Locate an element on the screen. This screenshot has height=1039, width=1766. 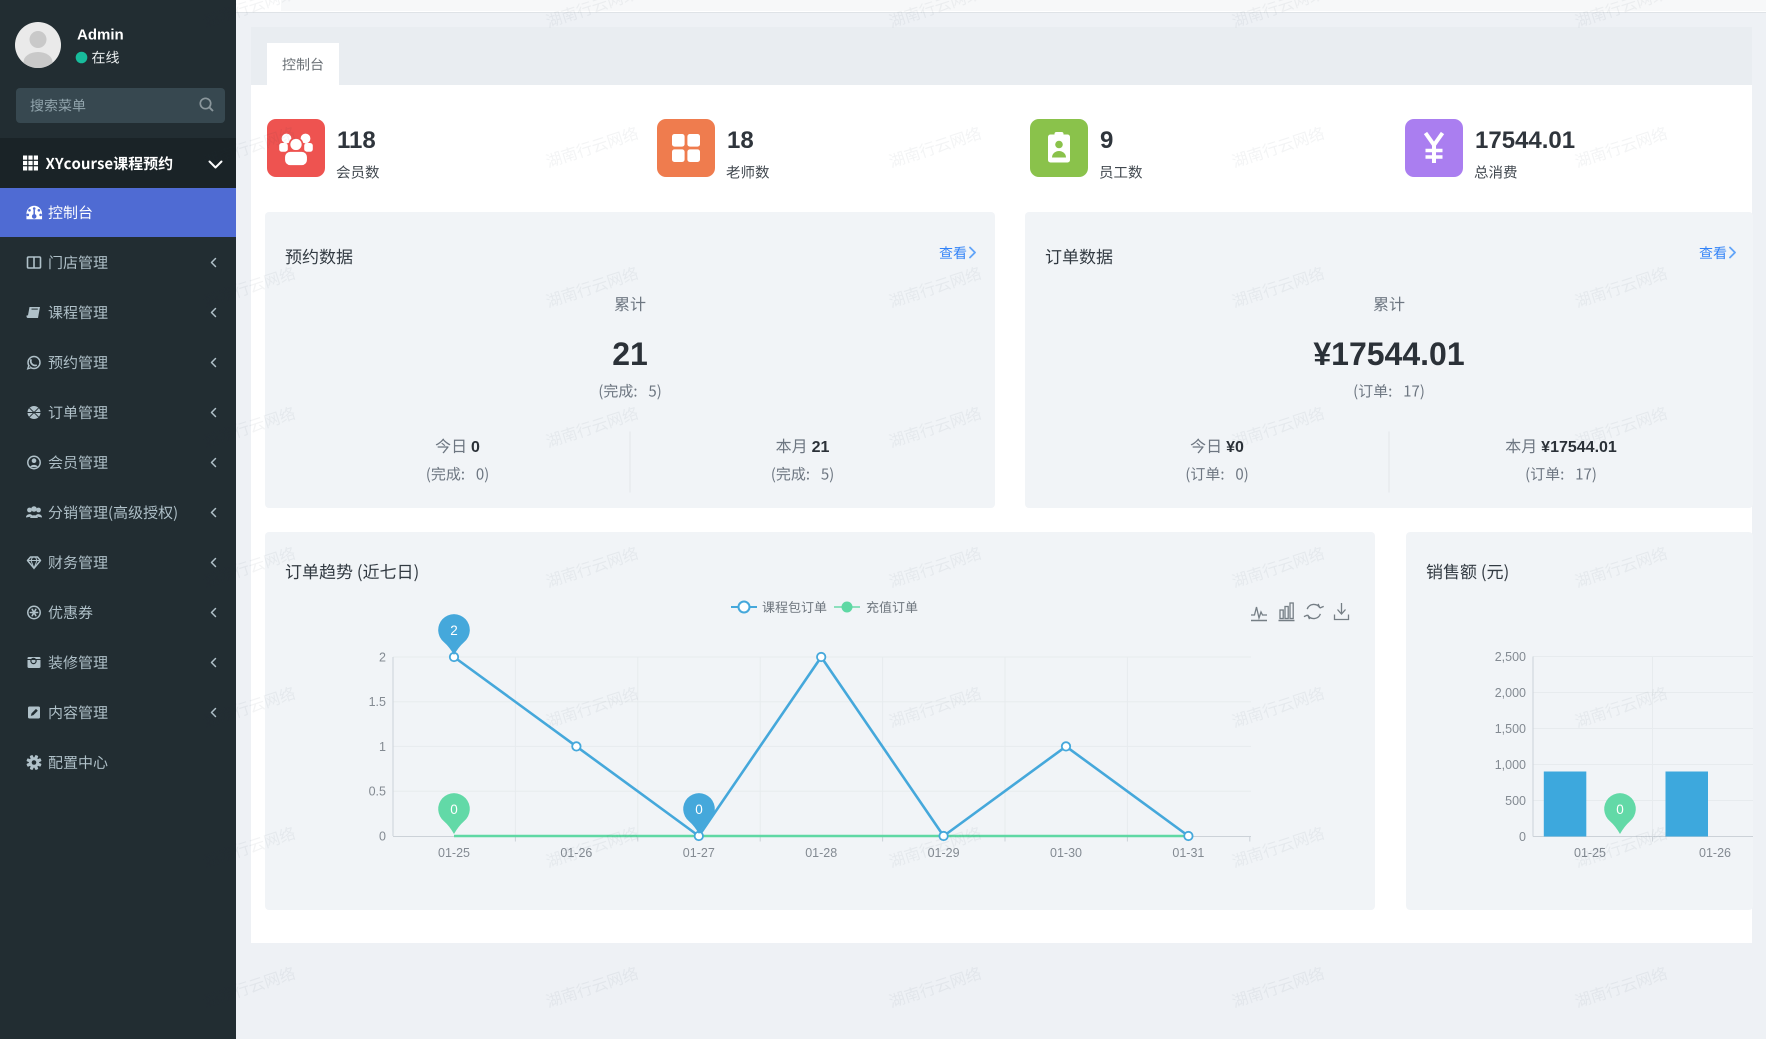
svg-text: ¥0 is located at coordinates (1235, 447).